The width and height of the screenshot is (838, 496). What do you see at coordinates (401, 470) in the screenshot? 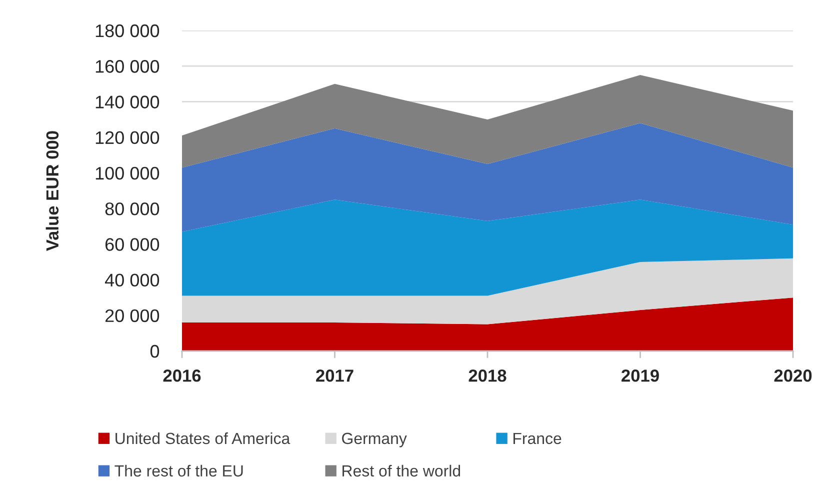
I see `legend-label: Rest of the world` at bounding box center [401, 470].